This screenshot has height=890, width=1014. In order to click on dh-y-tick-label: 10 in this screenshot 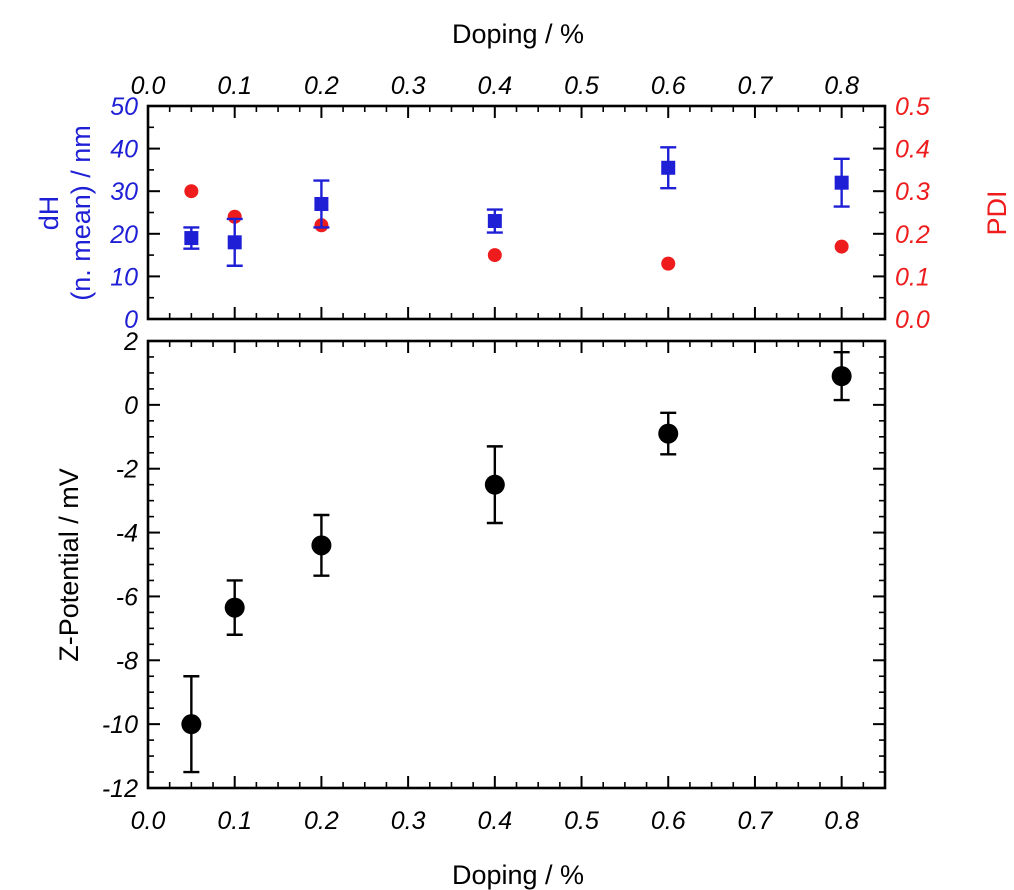, I will do `click(124, 277)`.